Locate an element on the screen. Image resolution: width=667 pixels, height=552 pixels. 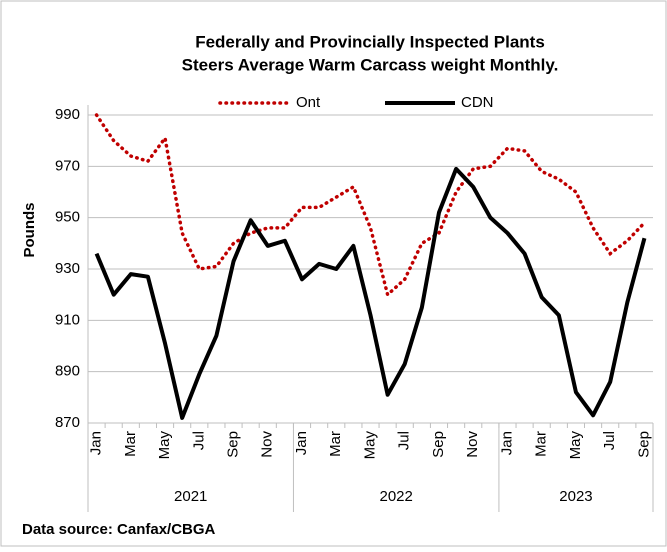
y-tick-label: 970 is located at coordinates (67, 165).